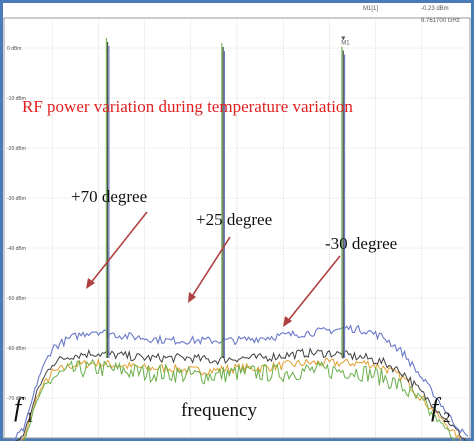 The image size is (474, 441). Describe the element at coordinates (447, 418) in the screenshot. I see `x-end-subscript: 2` at that location.